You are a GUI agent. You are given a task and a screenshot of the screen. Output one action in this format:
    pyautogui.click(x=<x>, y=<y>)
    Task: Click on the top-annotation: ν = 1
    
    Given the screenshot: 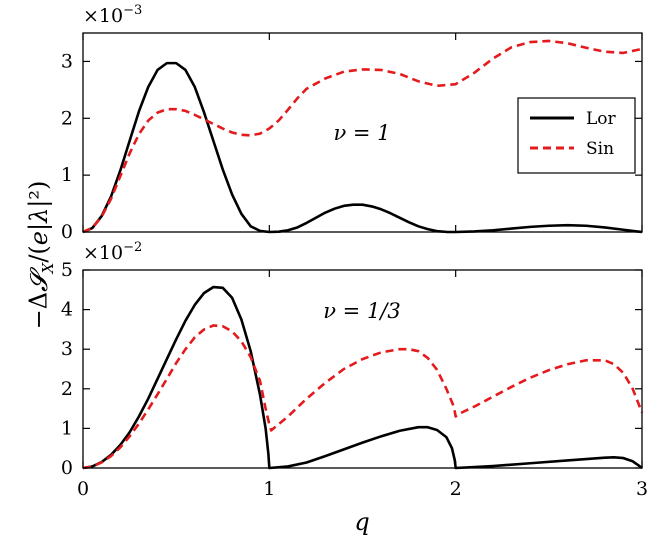 What is the action you would take?
    pyautogui.click(x=361, y=133)
    